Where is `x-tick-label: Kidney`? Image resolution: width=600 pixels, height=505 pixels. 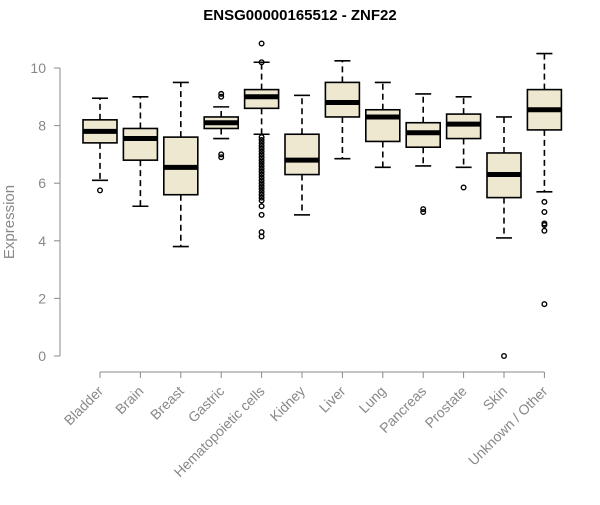
x-tick-label: Kidney is located at coordinates (288, 404).